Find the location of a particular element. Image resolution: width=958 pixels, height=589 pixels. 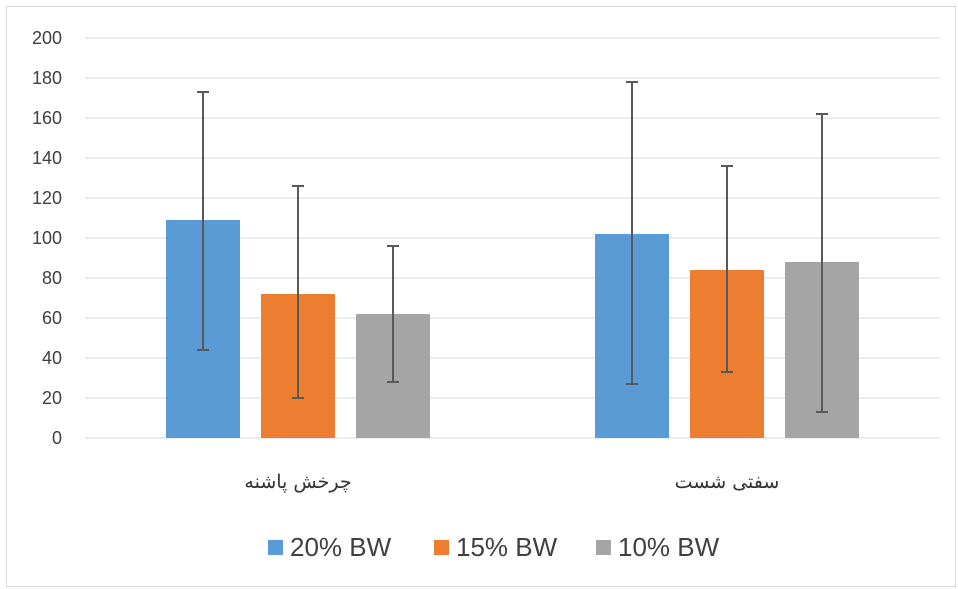

y-tick-label-60: 60 is located at coordinates (52, 318).